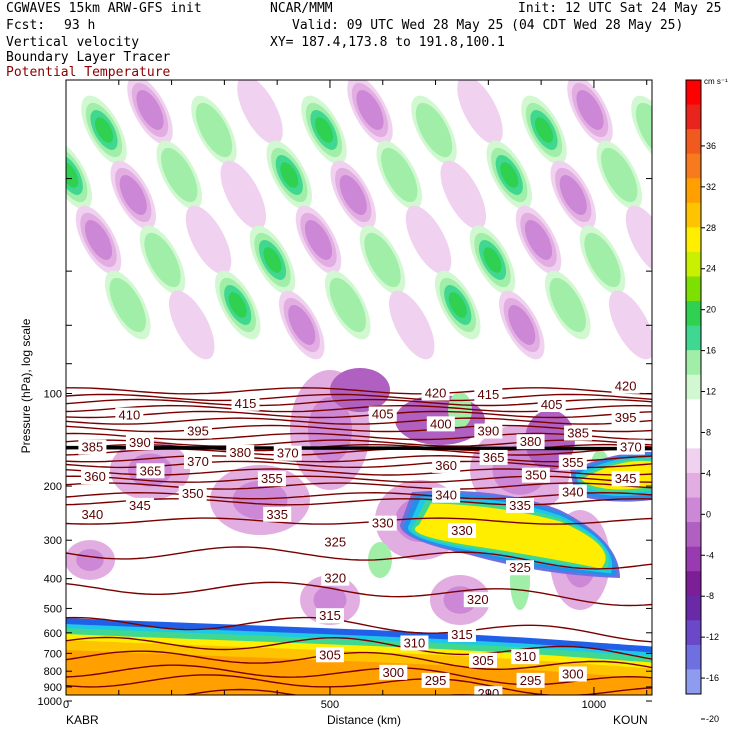 The image size is (740, 740). What do you see at coordinates (95, 476) in the screenshot?
I see `theta-label: 360` at bounding box center [95, 476].